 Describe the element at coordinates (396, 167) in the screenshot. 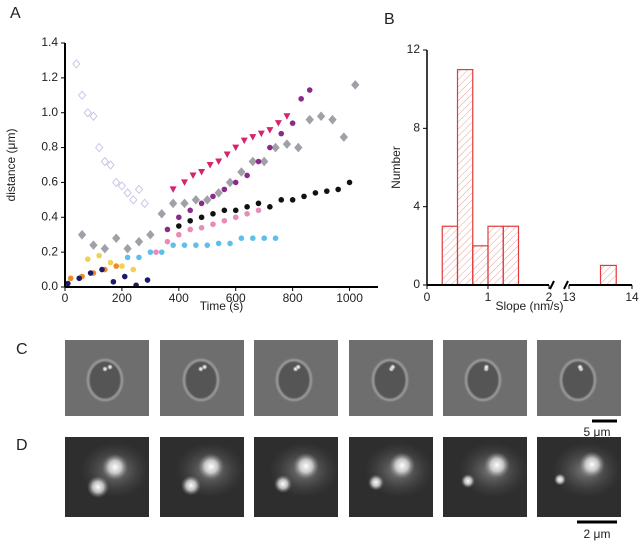

I see `y-axis-label: Number` at that location.